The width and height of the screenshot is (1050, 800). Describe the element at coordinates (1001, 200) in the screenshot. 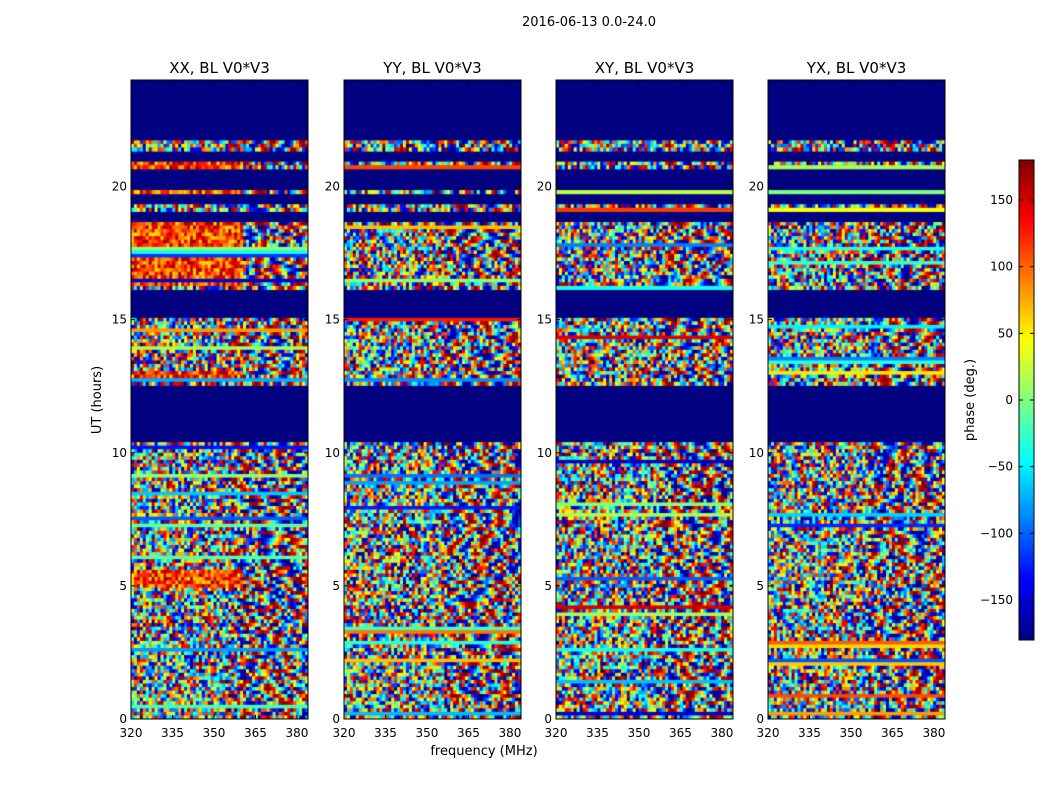

I see `colorbar-tick-label: 150` at that location.